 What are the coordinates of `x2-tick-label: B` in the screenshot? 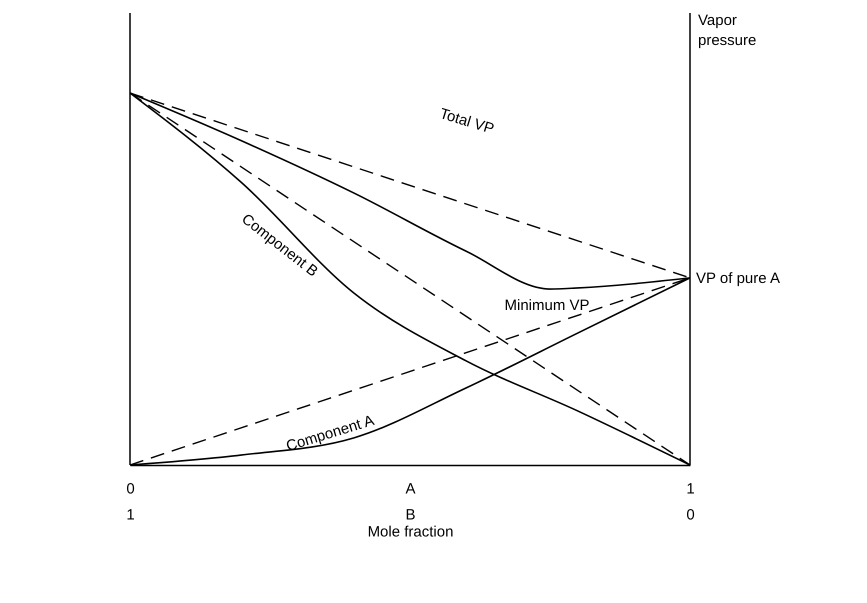 It's located at (410, 515).